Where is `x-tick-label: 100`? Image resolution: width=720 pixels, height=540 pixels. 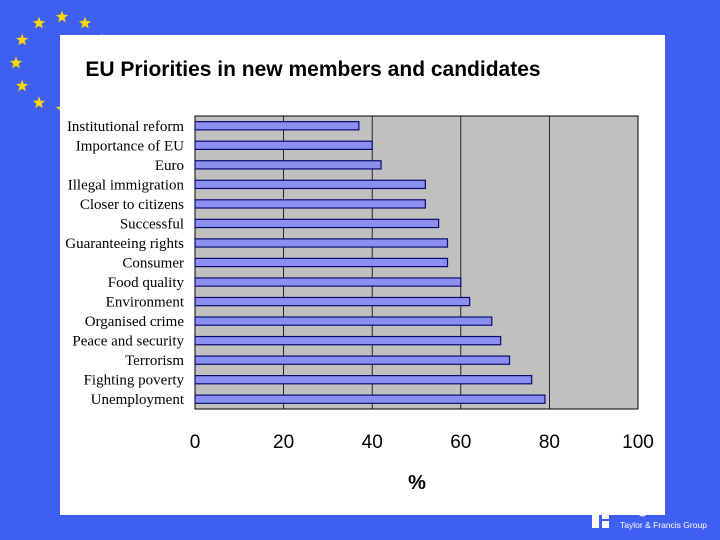
x-tick-label: 100 is located at coordinates (638, 442).